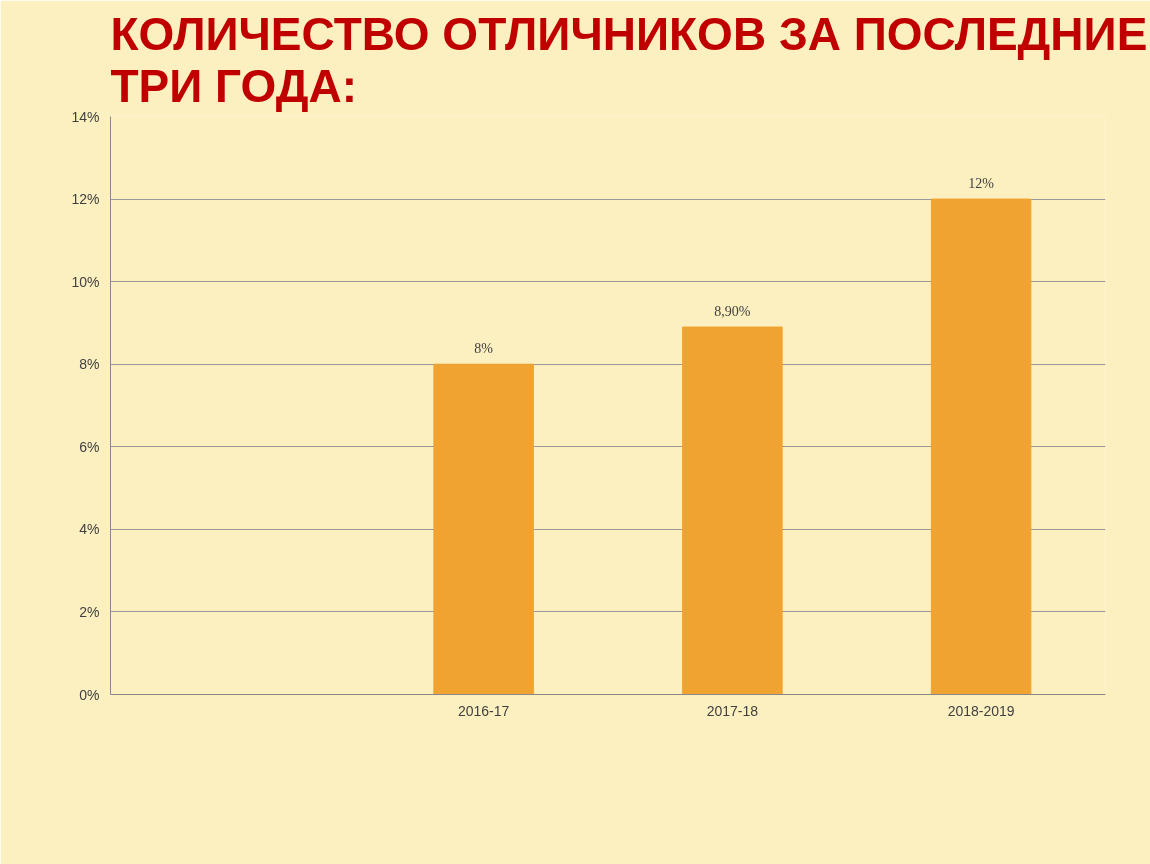  What do you see at coordinates (484, 349) in the screenshot?
I see `data-label: 8%` at bounding box center [484, 349].